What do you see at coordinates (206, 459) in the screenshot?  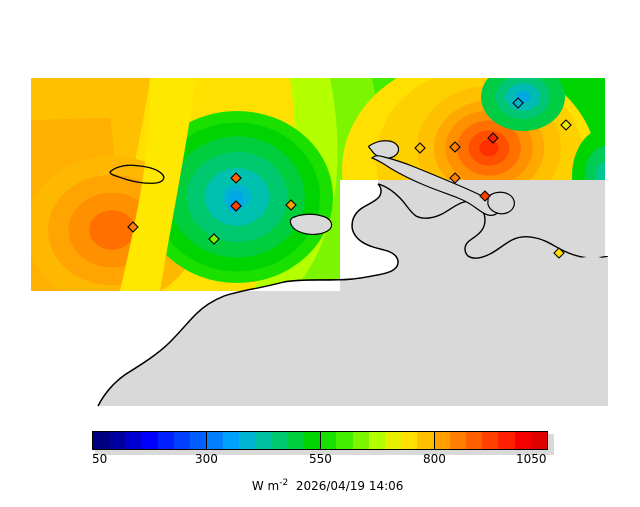 I see `colorbar-tick-label-300: 300` at bounding box center [206, 459].